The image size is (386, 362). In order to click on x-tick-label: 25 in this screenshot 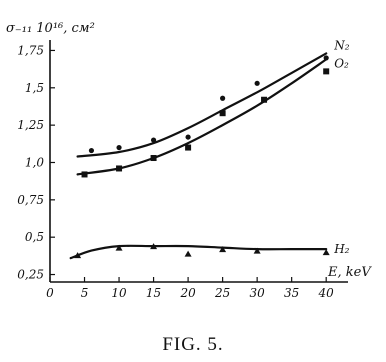, I will do `click(222, 293)`.